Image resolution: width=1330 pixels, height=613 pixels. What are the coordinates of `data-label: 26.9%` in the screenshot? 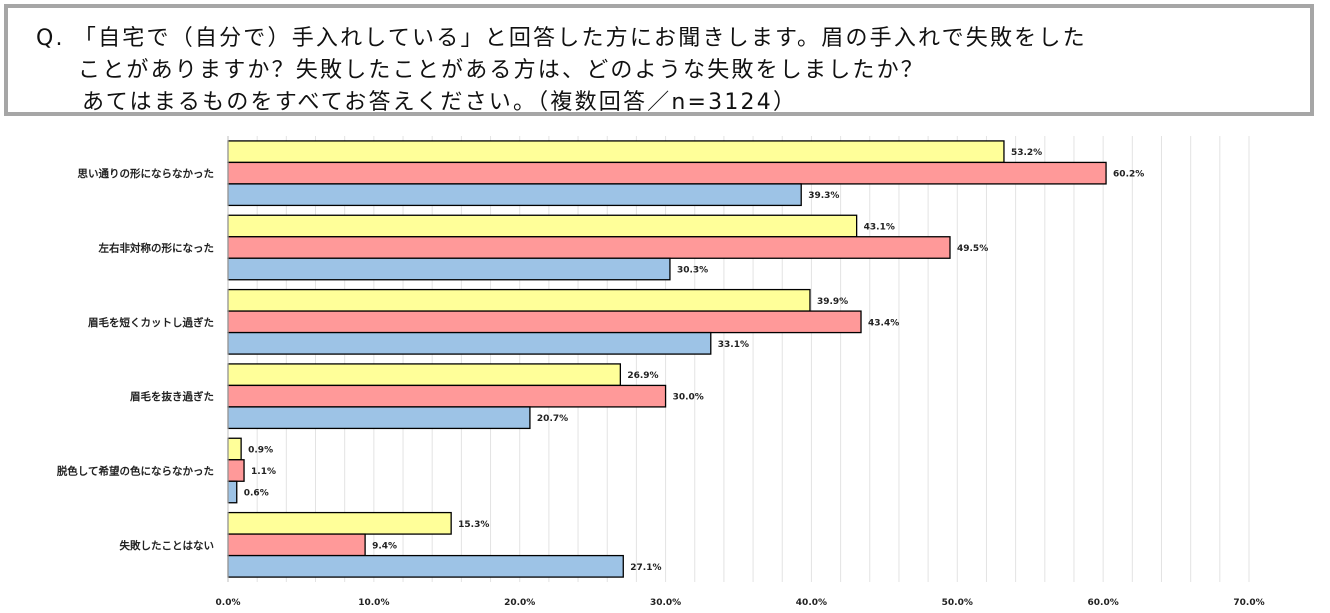 It's located at (642, 376).